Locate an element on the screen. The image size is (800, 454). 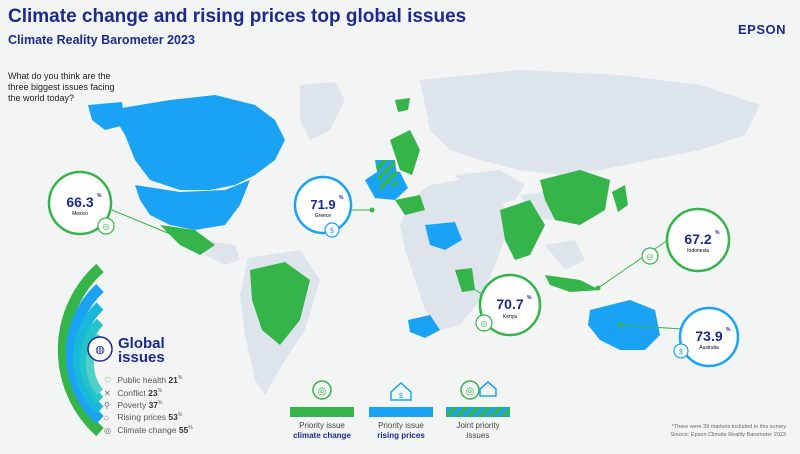
callout-australia-country: Australia is located at coordinates (709, 348).